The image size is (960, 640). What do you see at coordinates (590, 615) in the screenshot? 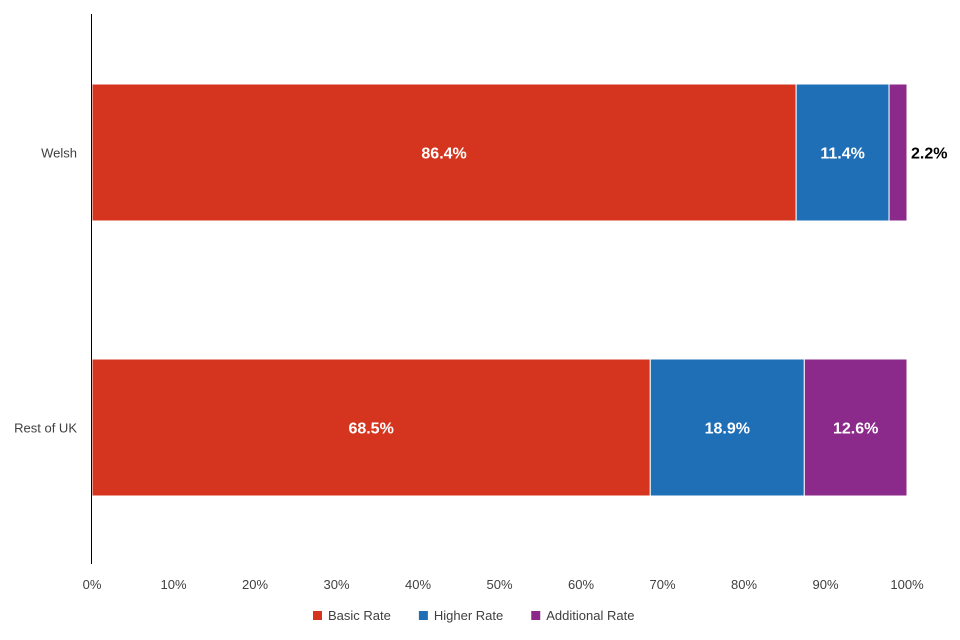
I see `legend-label-additional-rate: Additional Rate` at bounding box center [590, 615].